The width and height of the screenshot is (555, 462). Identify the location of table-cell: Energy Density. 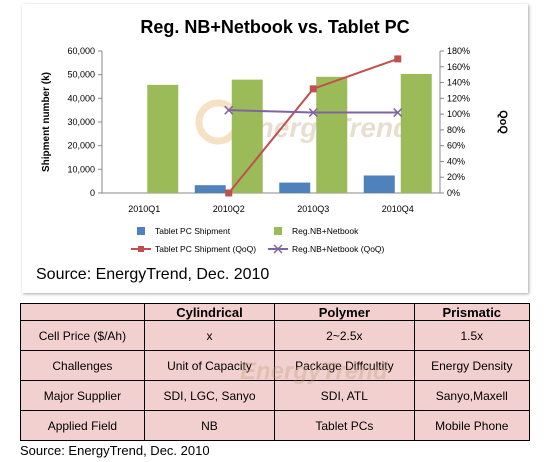
(472, 365).